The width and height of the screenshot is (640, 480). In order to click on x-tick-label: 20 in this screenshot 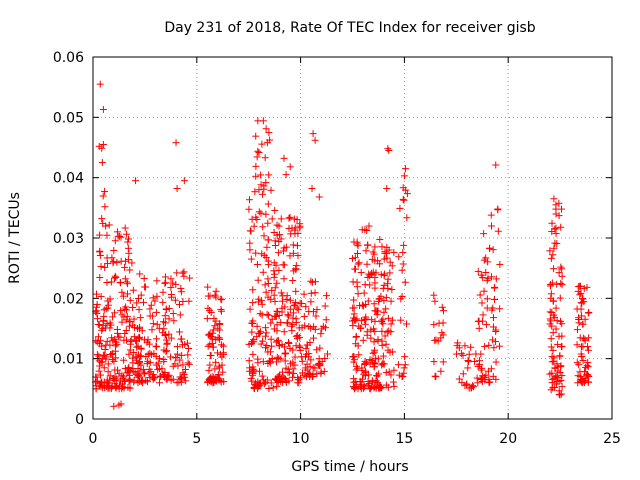, I will do `click(508, 439)`.